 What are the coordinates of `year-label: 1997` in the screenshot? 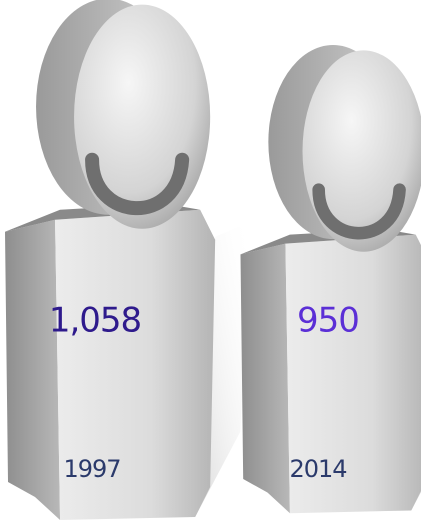 It's located at (91, 469).